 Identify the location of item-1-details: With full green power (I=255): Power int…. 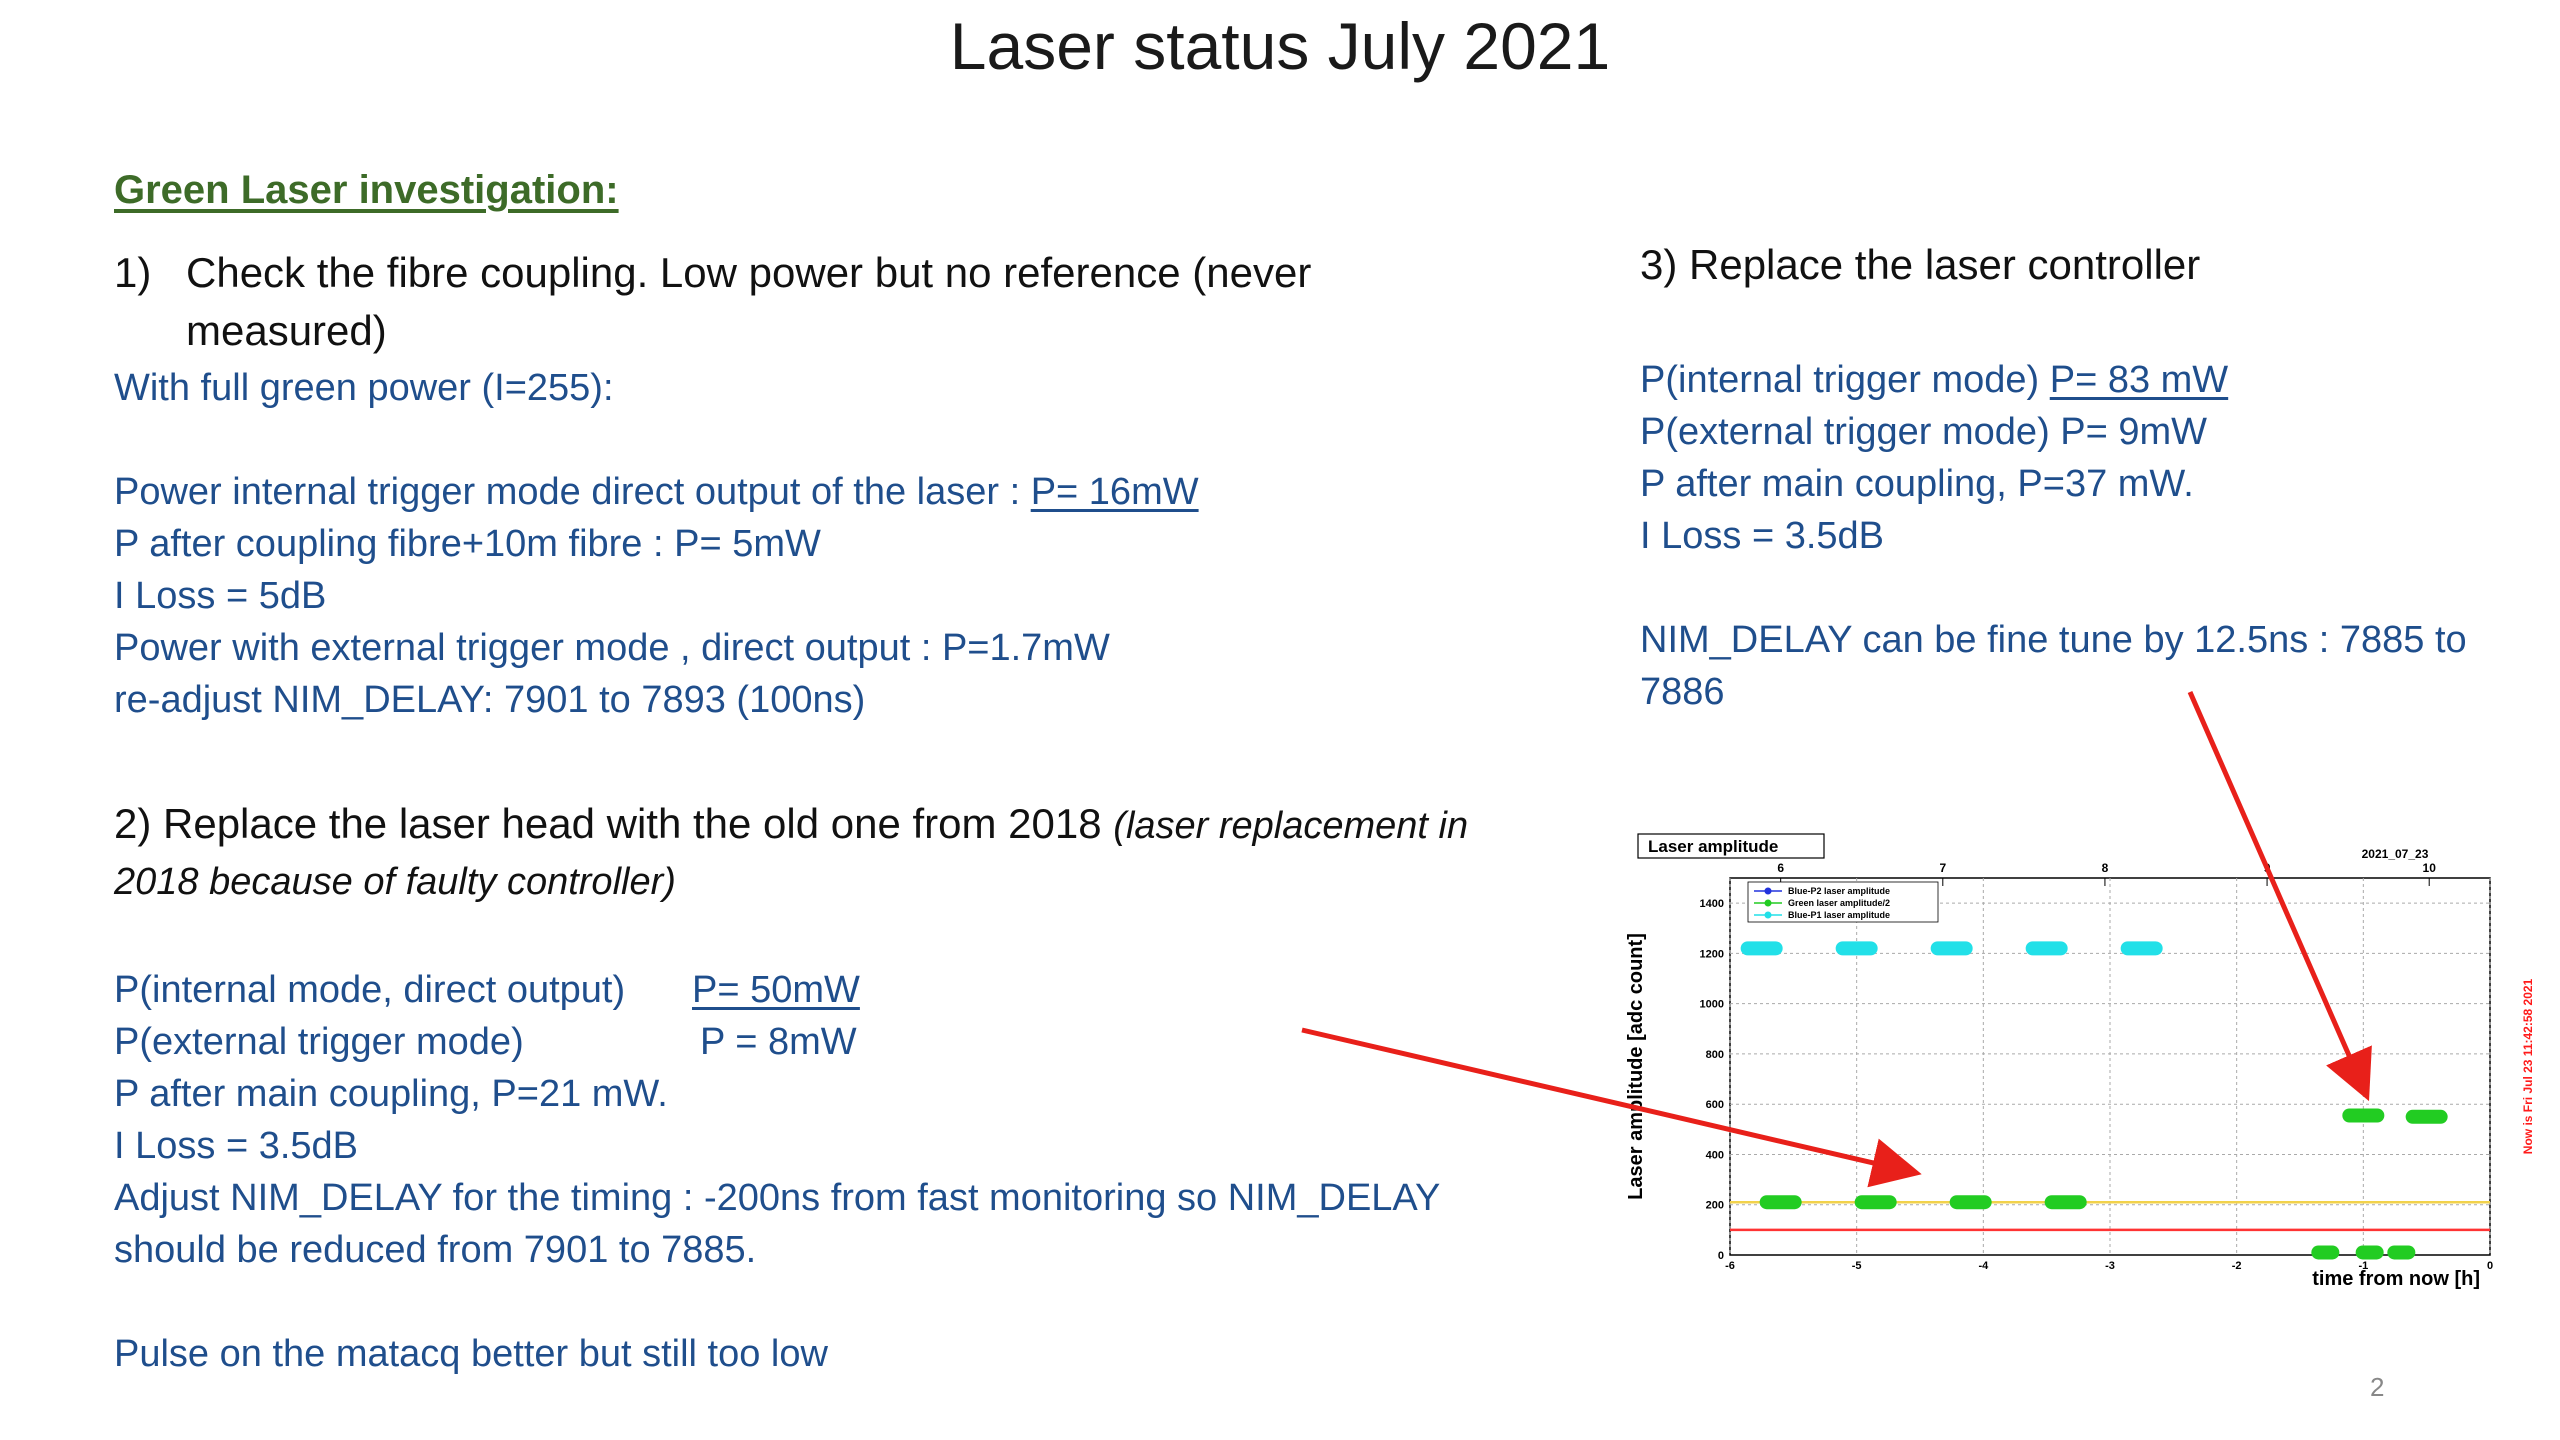
(814, 544).